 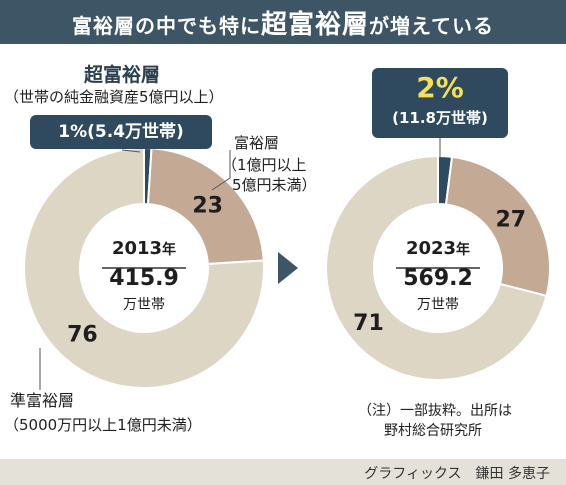 What do you see at coordinates (431, 25) in the screenshot?
I see `title-part2: が増えている` at bounding box center [431, 25].